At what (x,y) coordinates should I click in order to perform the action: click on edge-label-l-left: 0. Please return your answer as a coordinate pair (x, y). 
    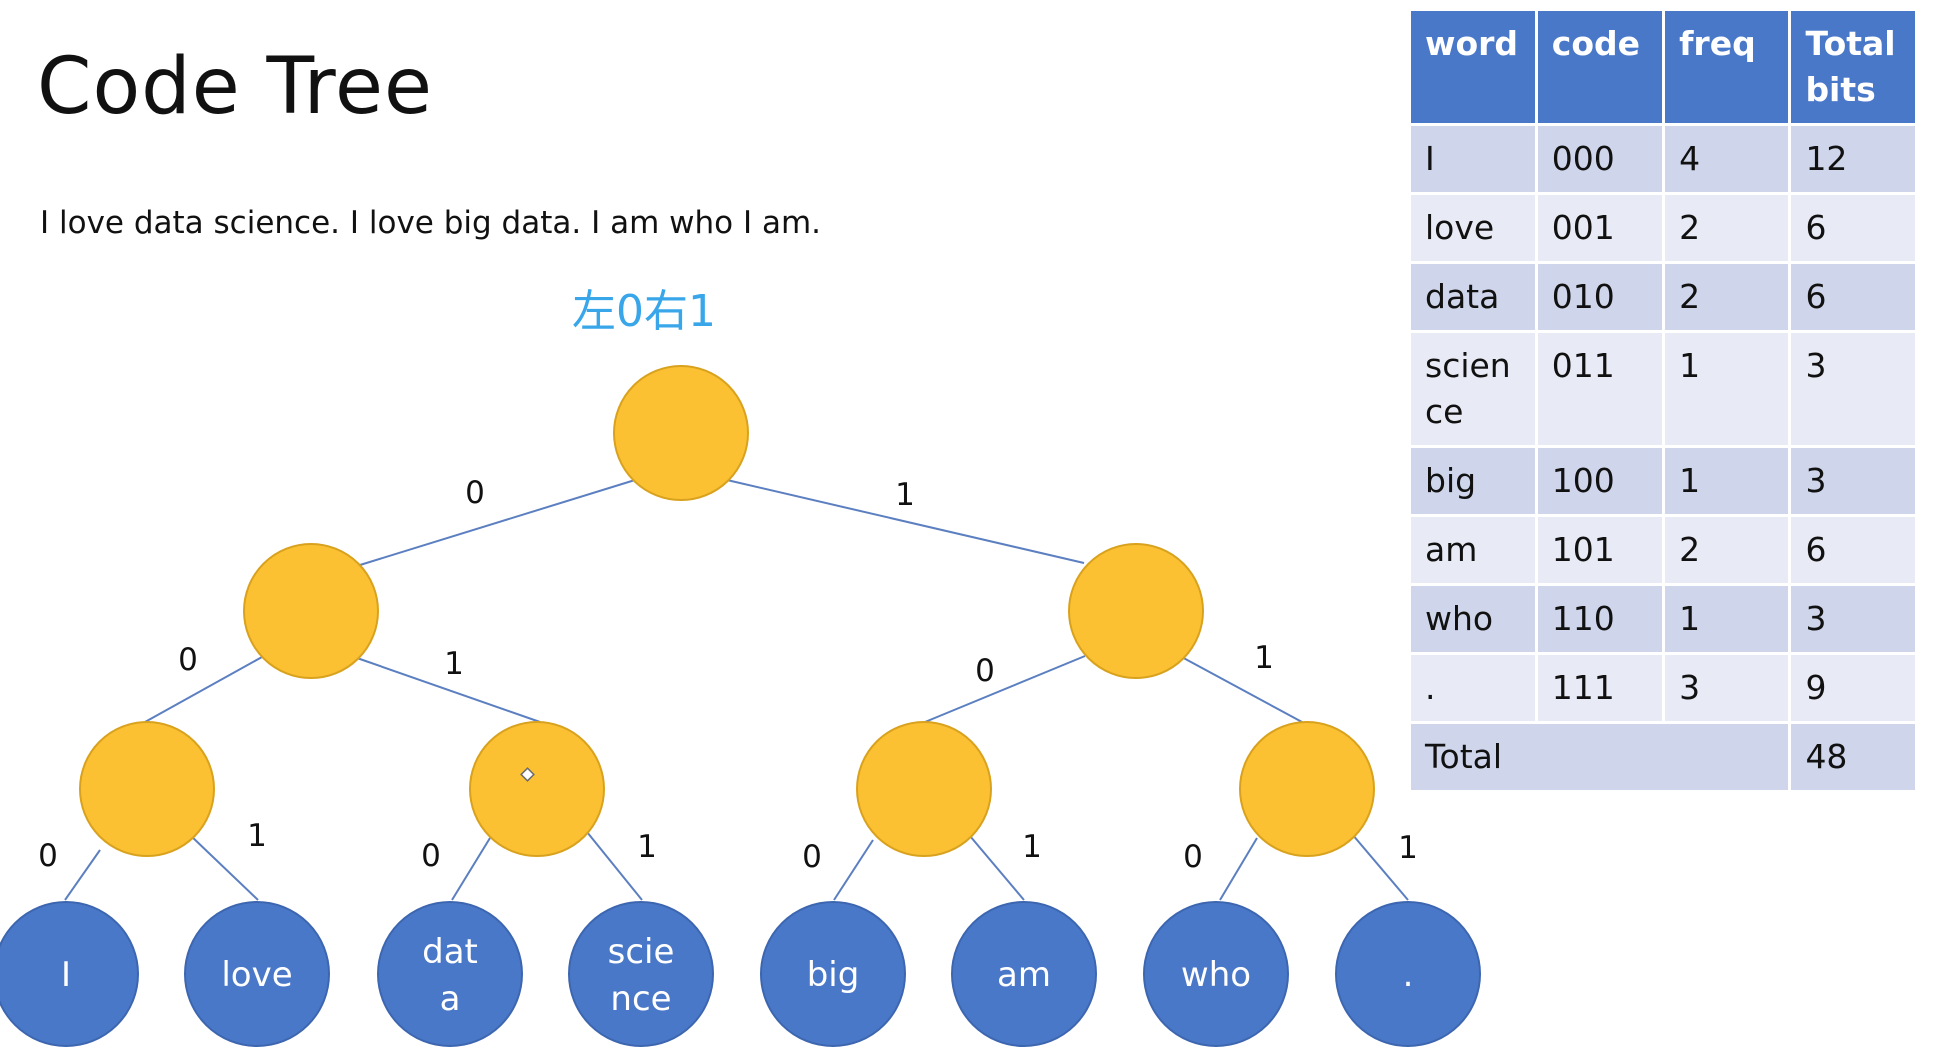
    Looking at the image, I should click on (188, 660).